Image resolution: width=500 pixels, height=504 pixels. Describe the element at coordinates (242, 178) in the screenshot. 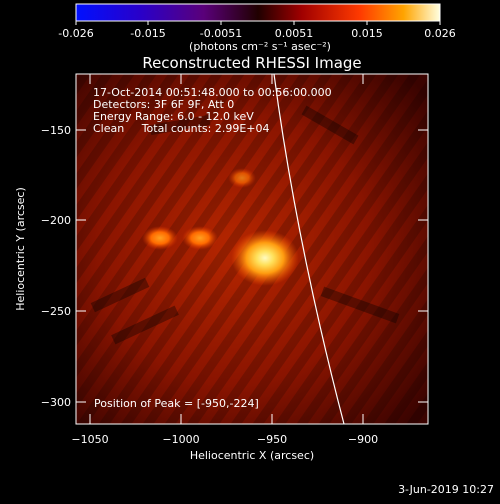

I see `minor-source` at that location.